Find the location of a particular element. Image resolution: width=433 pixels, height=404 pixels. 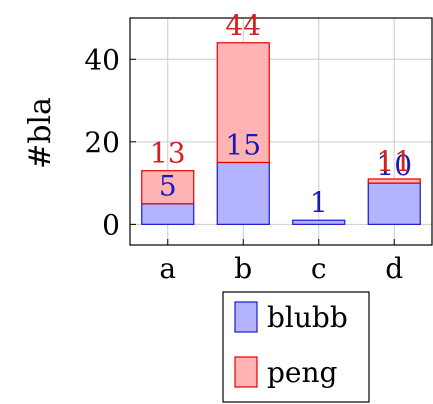

data-label-total-d: 11 is located at coordinates (394, 161).